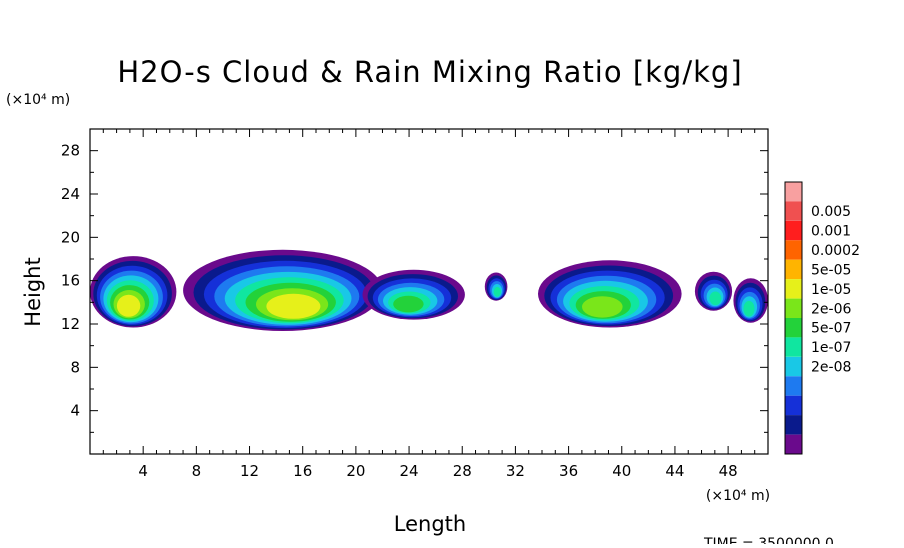 The width and height of the screenshot is (904, 548). Describe the element at coordinates (70, 151) in the screenshot. I see `y-tick-label: 28` at that location.